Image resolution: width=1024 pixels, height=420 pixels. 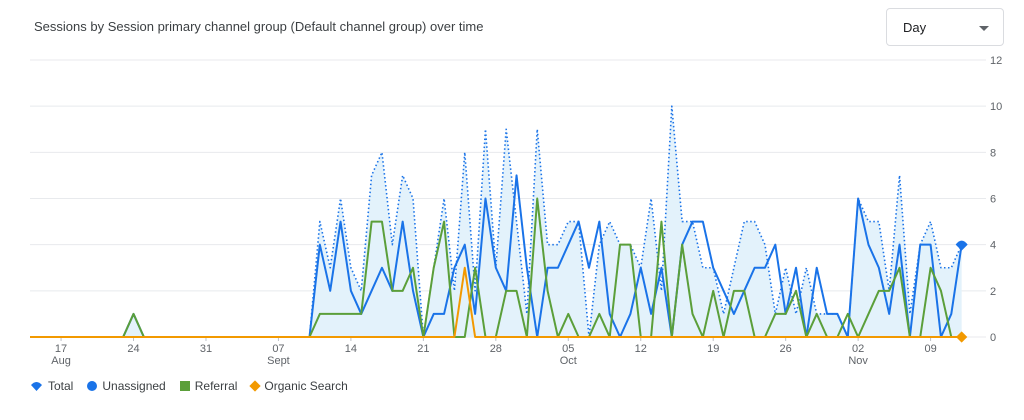 I want to click on circle-icon, so click(x=92, y=386).